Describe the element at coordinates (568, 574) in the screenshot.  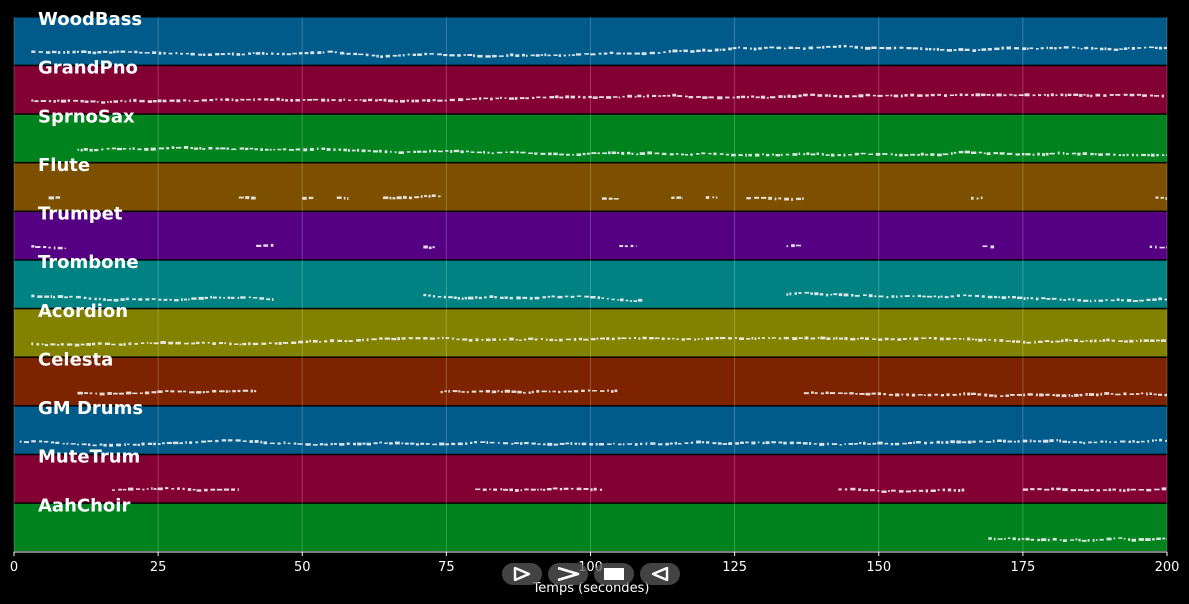
I see `forward-button` at that location.